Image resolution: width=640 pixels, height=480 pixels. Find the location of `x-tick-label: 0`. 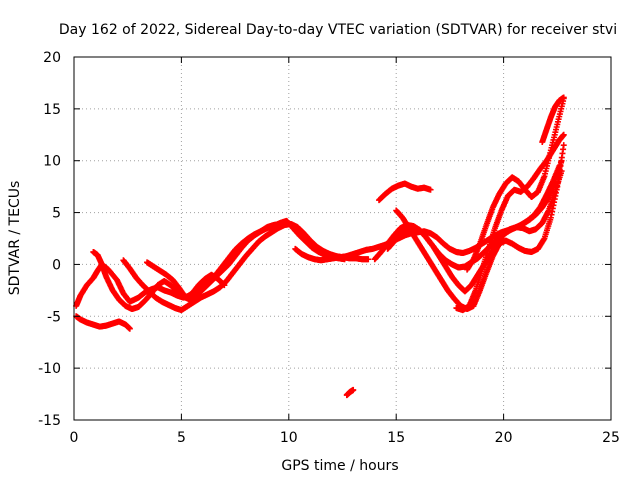

x-tick-label: 0 is located at coordinates (74, 438).